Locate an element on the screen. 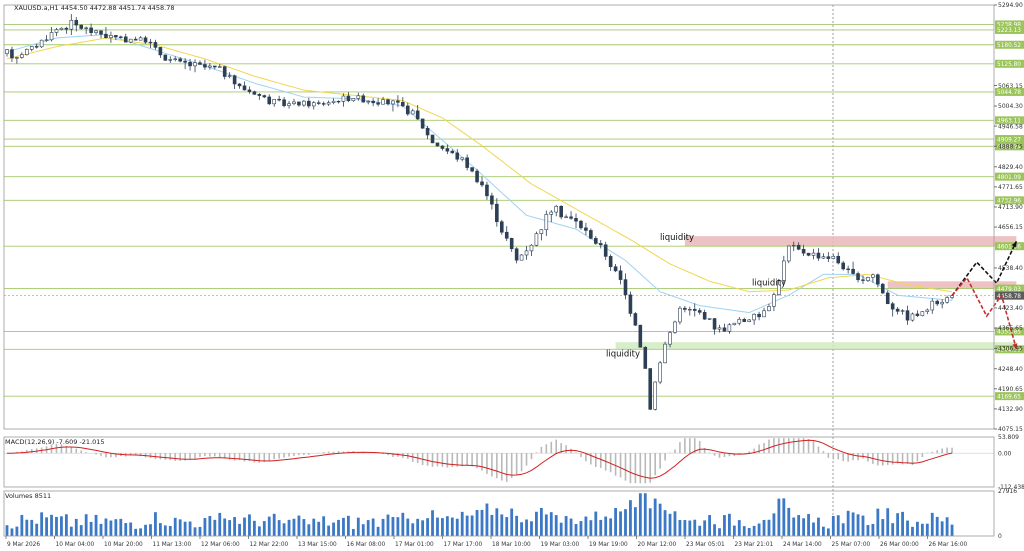 This screenshot has height=551, width=1024. forecast-up-arrow-head is located at coordinates (1014, 244).